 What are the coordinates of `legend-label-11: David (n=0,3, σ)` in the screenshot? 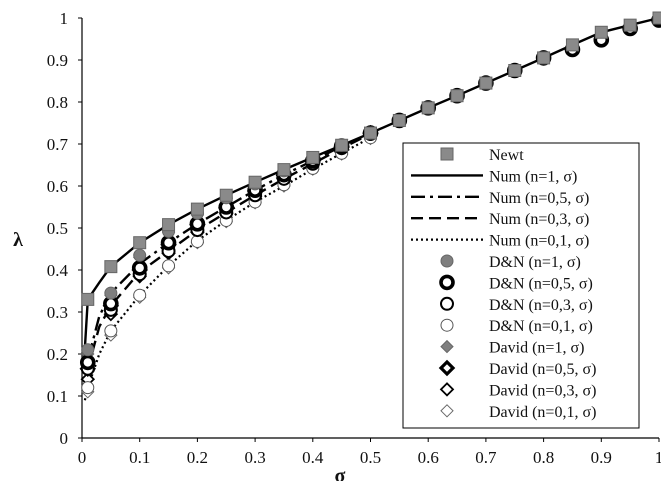 It's located at (542, 390).